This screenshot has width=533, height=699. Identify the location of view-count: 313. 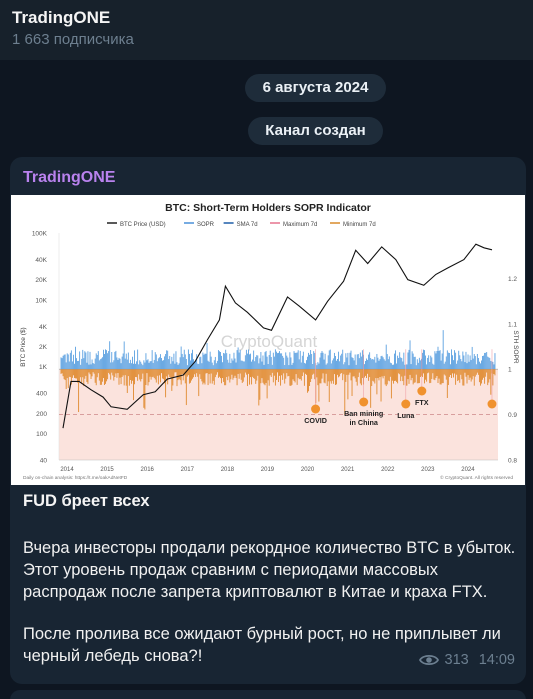
(456, 660).